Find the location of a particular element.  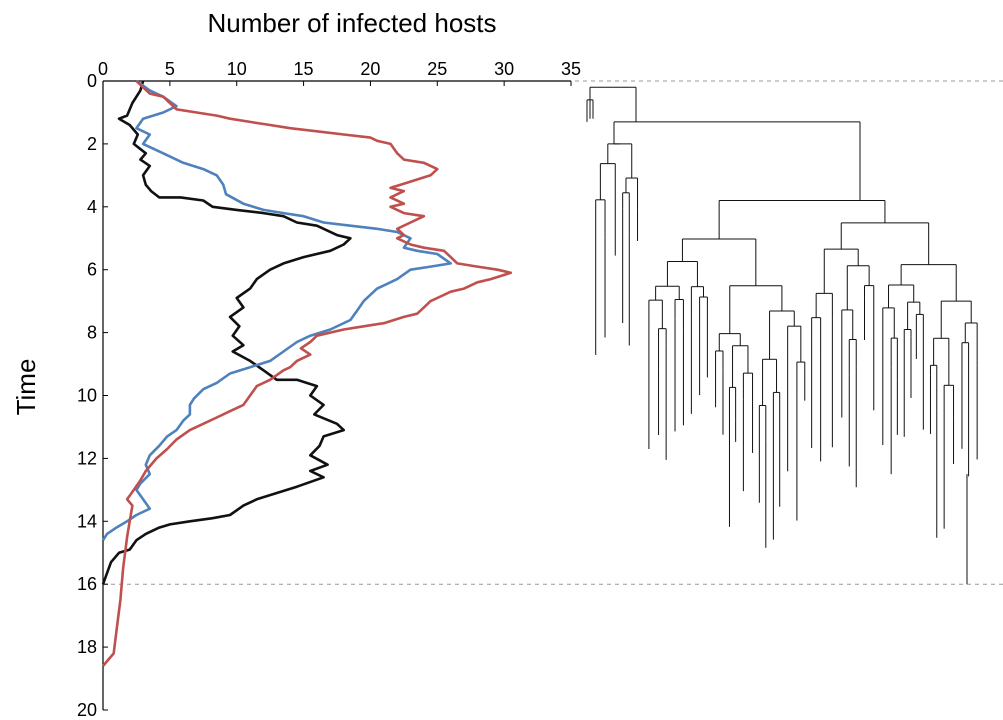

x-tick-label: 10 is located at coordinates (237, 69).